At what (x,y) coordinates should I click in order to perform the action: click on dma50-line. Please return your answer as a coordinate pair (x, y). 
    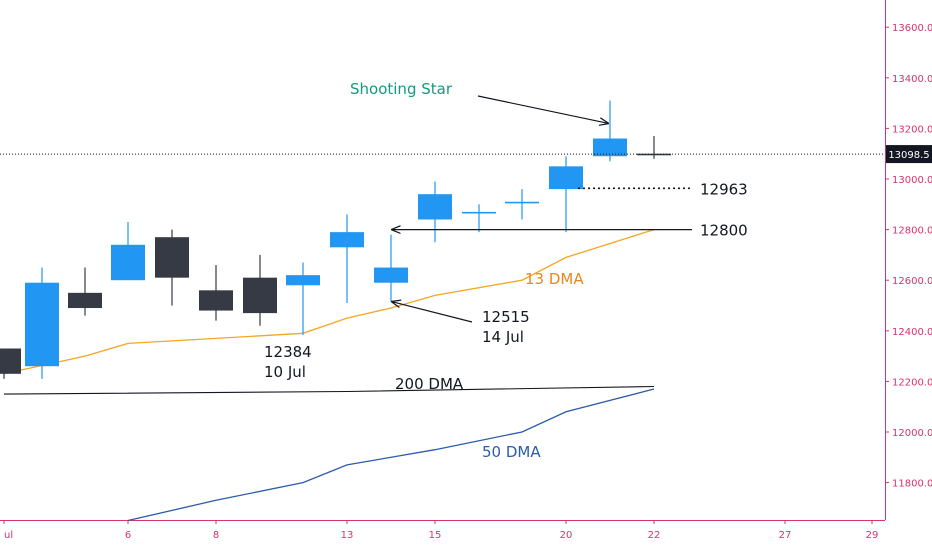
    Looking at the image, I should click on (391, 455).